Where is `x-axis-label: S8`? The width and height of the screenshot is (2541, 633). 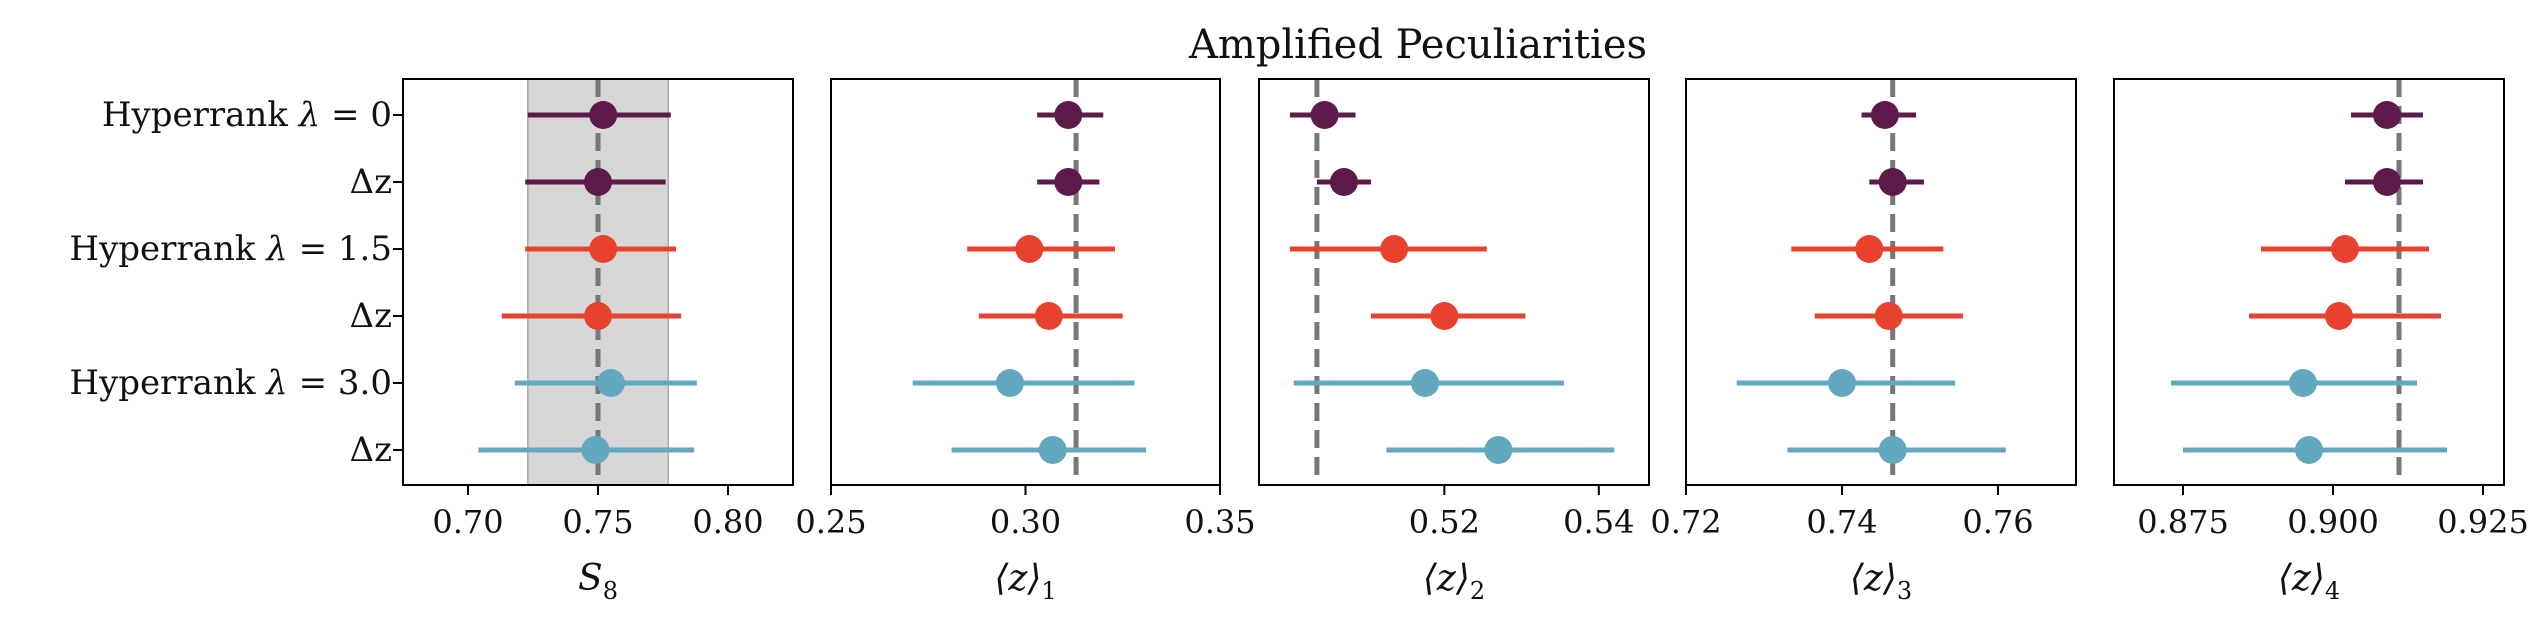
x-axis-label: S8 is located at coordinates (598, 581).